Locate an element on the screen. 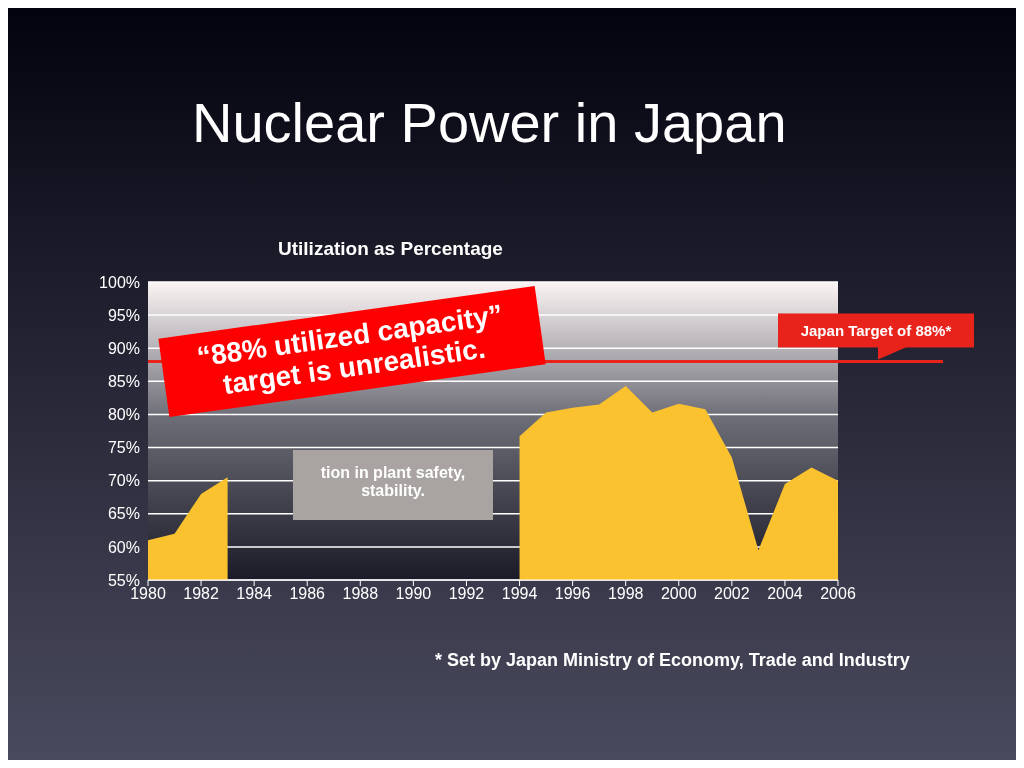 Image resolution: width=1024 pixels, height=768 pixels. y-tick-label: 95% is located at coordinates (123, 315).